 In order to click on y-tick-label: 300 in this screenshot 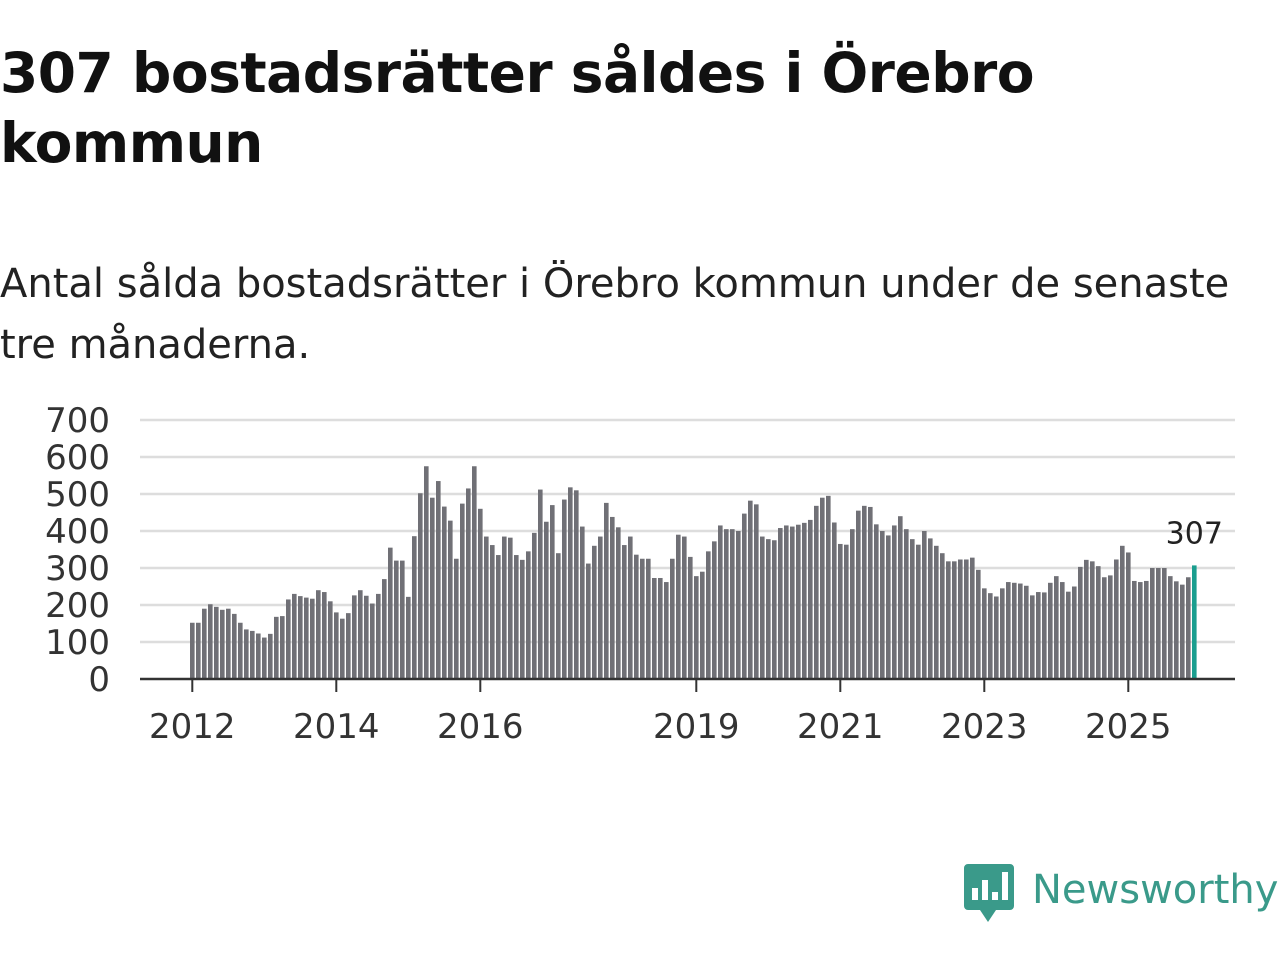, I will do `click(77, 569)`.